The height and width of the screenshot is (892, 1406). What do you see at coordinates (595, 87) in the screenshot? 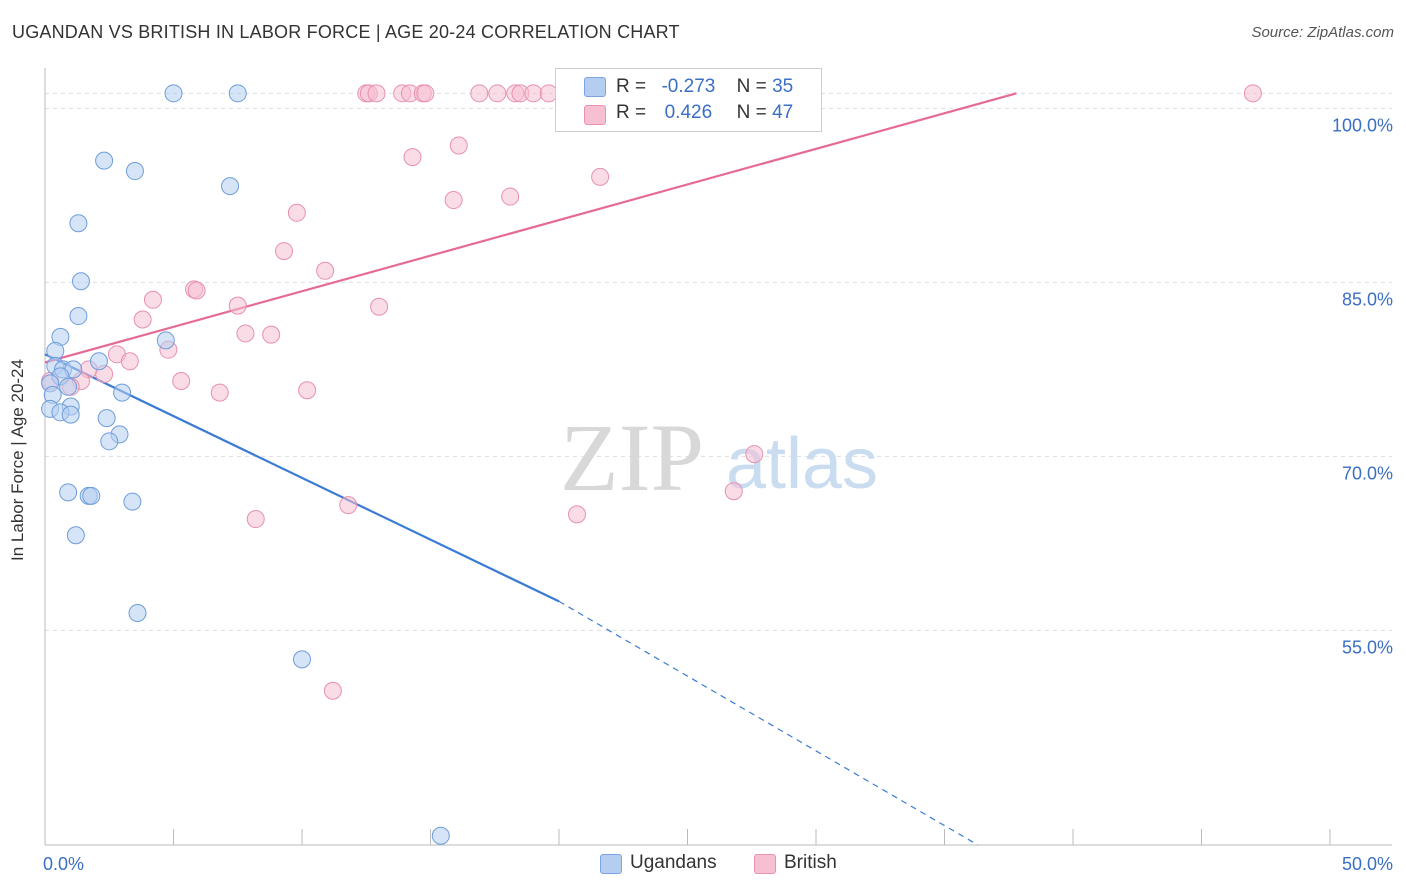
I see `legend-swatch-ugandans` at bounding box center [595, 87].